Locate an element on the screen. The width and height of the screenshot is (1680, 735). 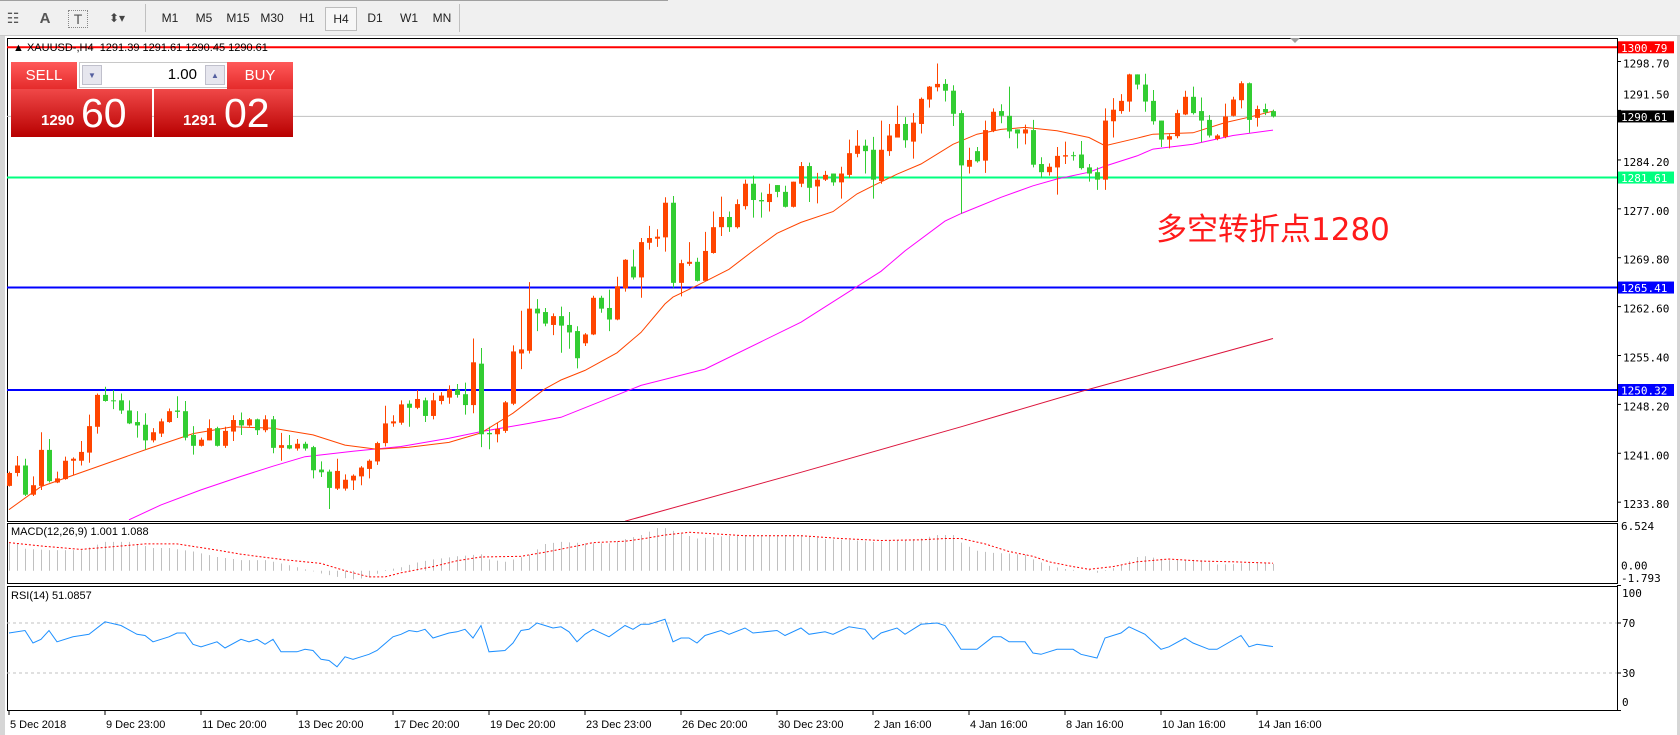
window-left-edge is located at coordinates (2, 385).